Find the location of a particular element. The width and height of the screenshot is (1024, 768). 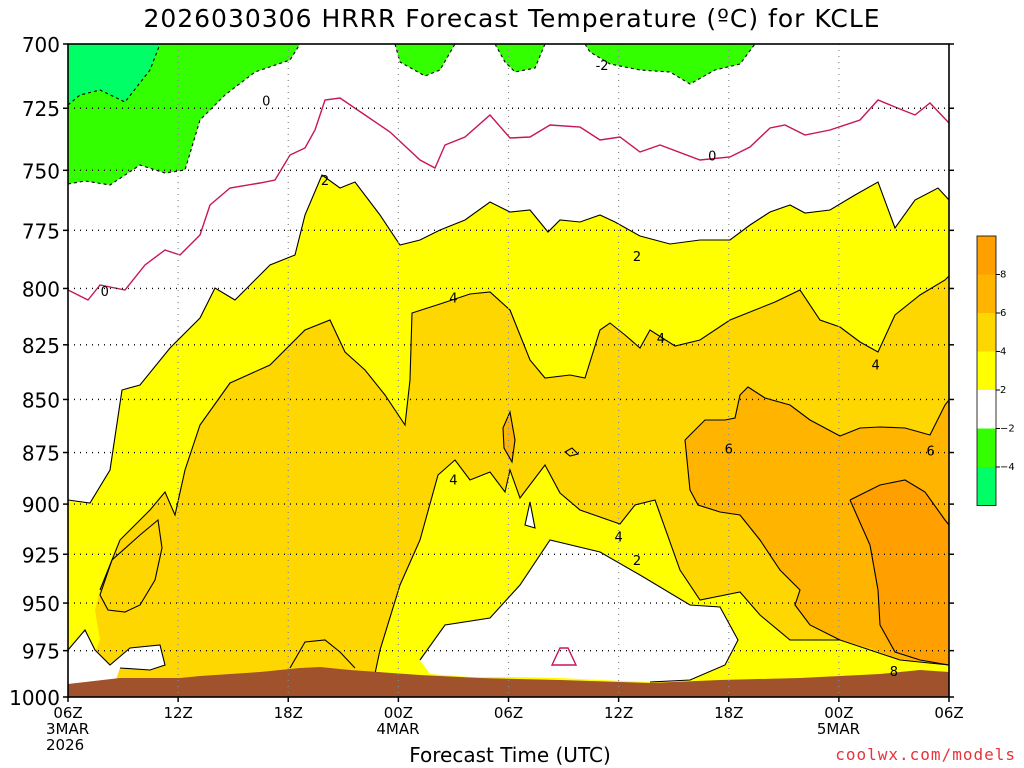

colorbar-label-3: 2 is located at coordinates (1003, 390).